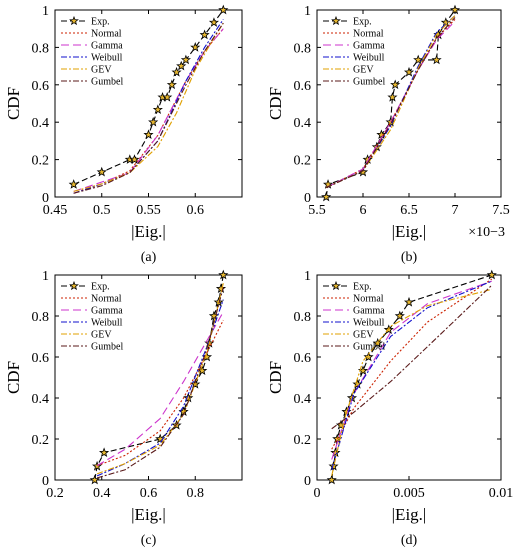  I want to click on panel-label: (c), so click(149, 540).